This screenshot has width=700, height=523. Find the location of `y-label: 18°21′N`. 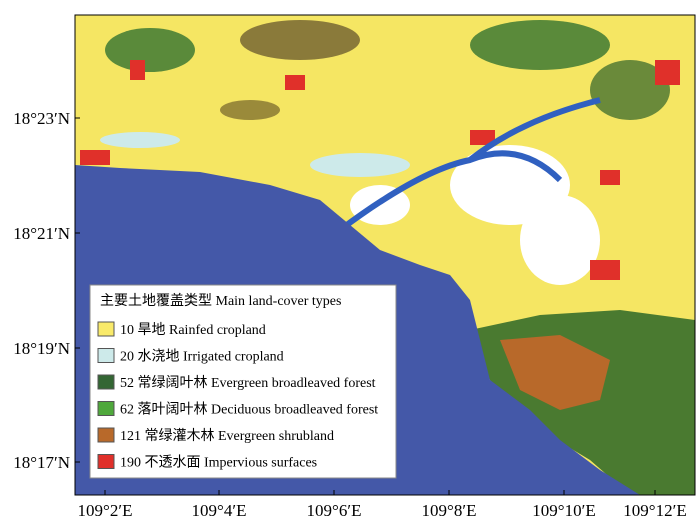

y-label: 18°21′N is located at coordinates (41, 233).